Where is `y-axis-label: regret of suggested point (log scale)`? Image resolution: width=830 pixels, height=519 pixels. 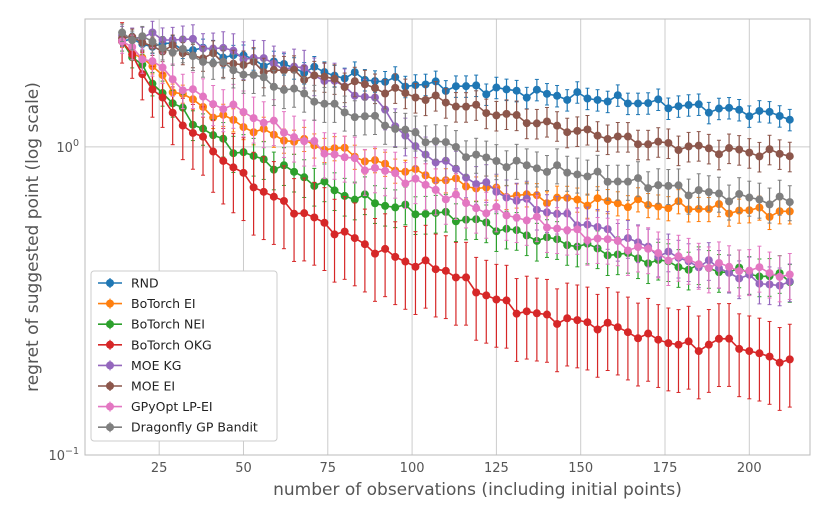
y-axis-label: regret of suggested point (log scale) is located at coordinates (33, 237).